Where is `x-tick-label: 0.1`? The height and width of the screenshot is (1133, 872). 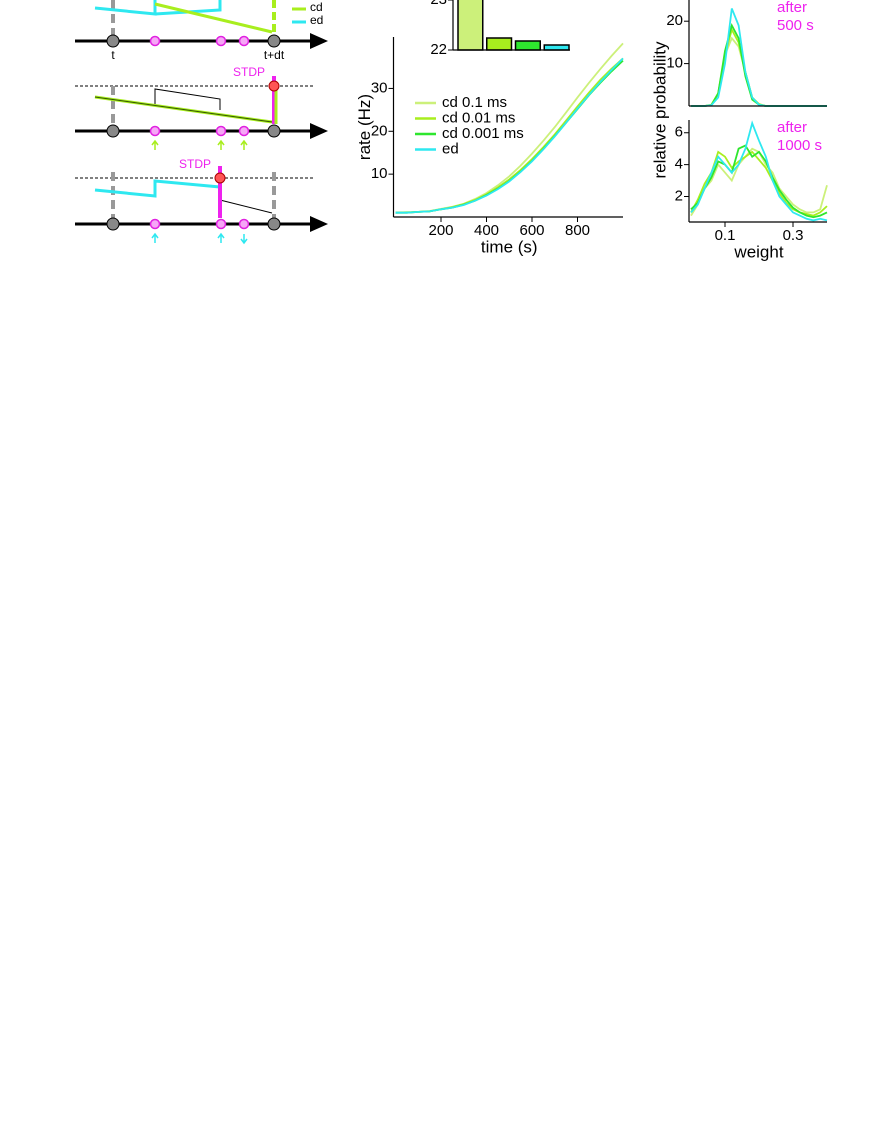 x-tick-label: 0.1 is located at coordinates (725, 235).